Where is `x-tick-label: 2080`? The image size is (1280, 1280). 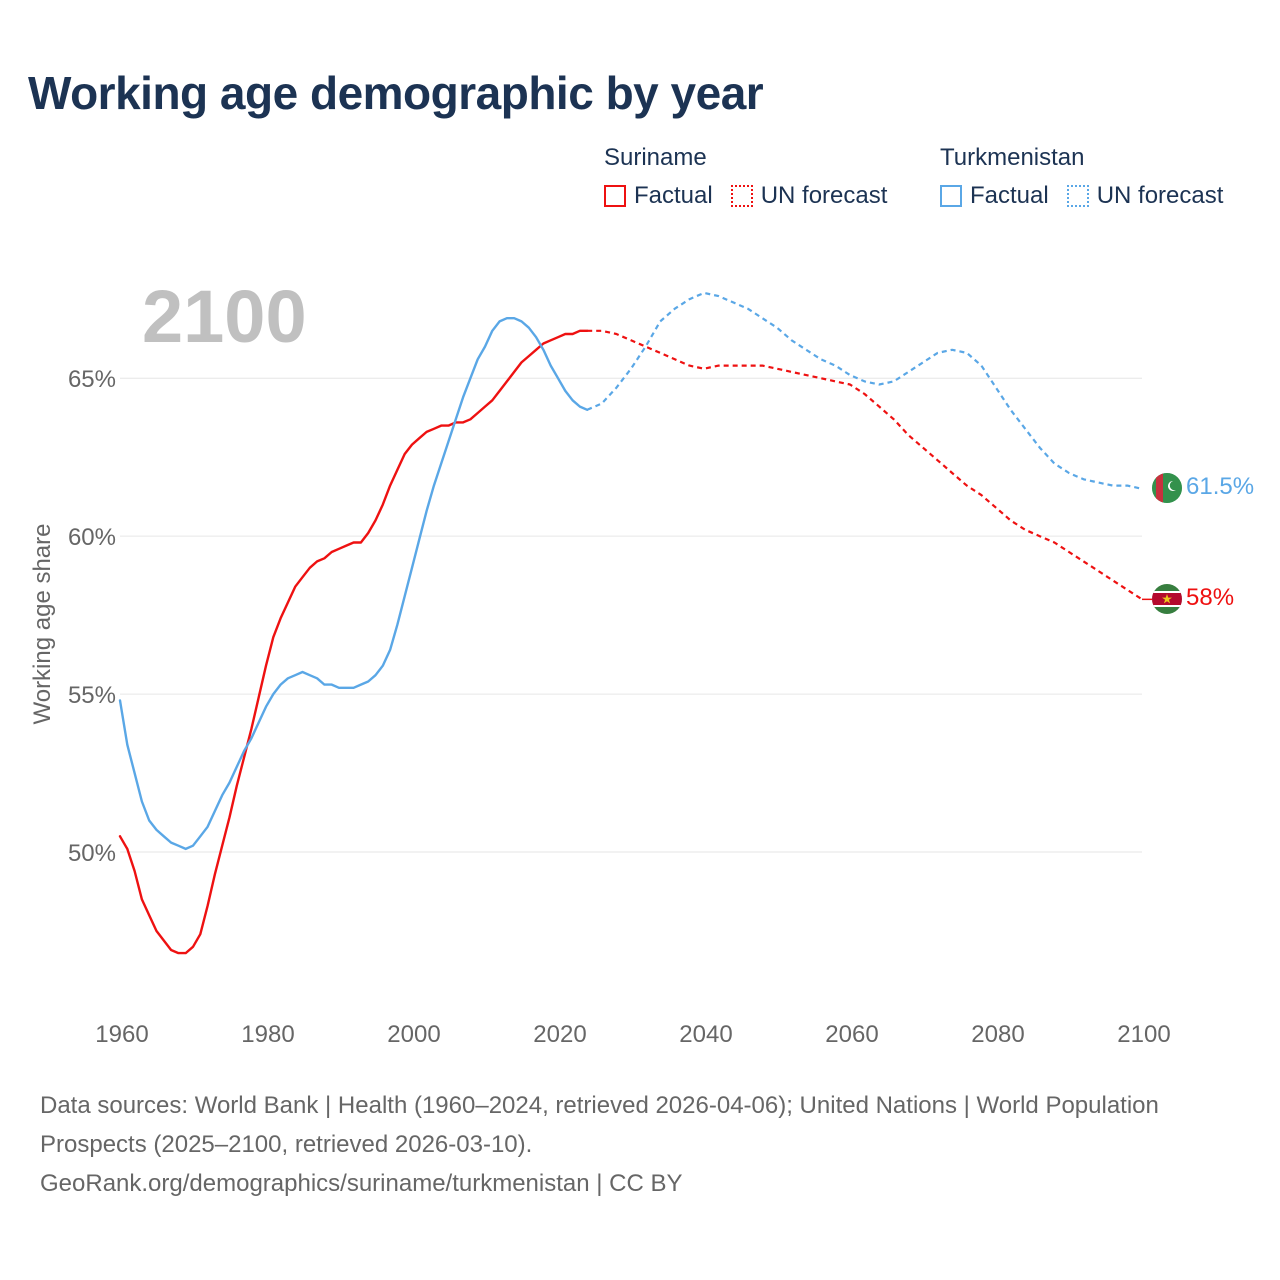 x-tick-label: 2080 is located at coordinates (997, 1034).